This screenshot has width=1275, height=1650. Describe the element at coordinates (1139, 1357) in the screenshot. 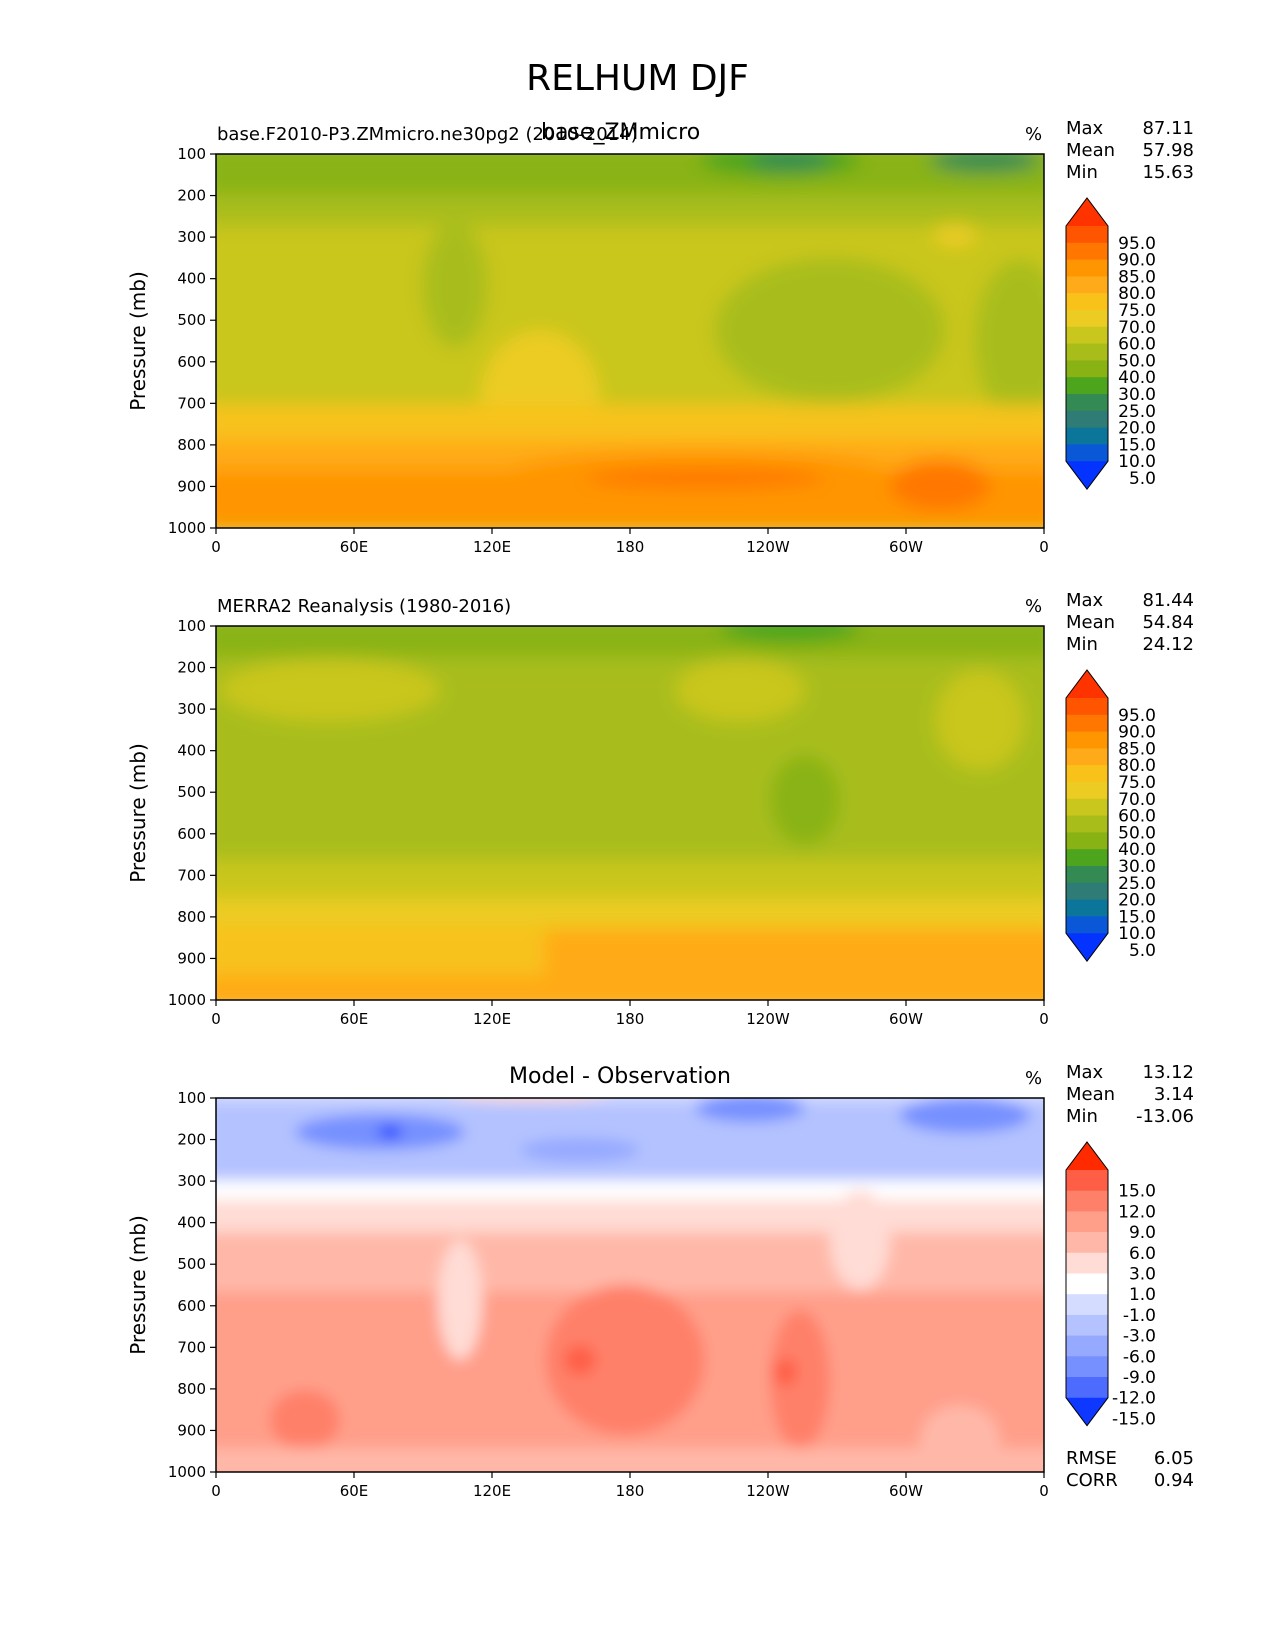

I see `colorbar-tick-label: -6.0` at that location.